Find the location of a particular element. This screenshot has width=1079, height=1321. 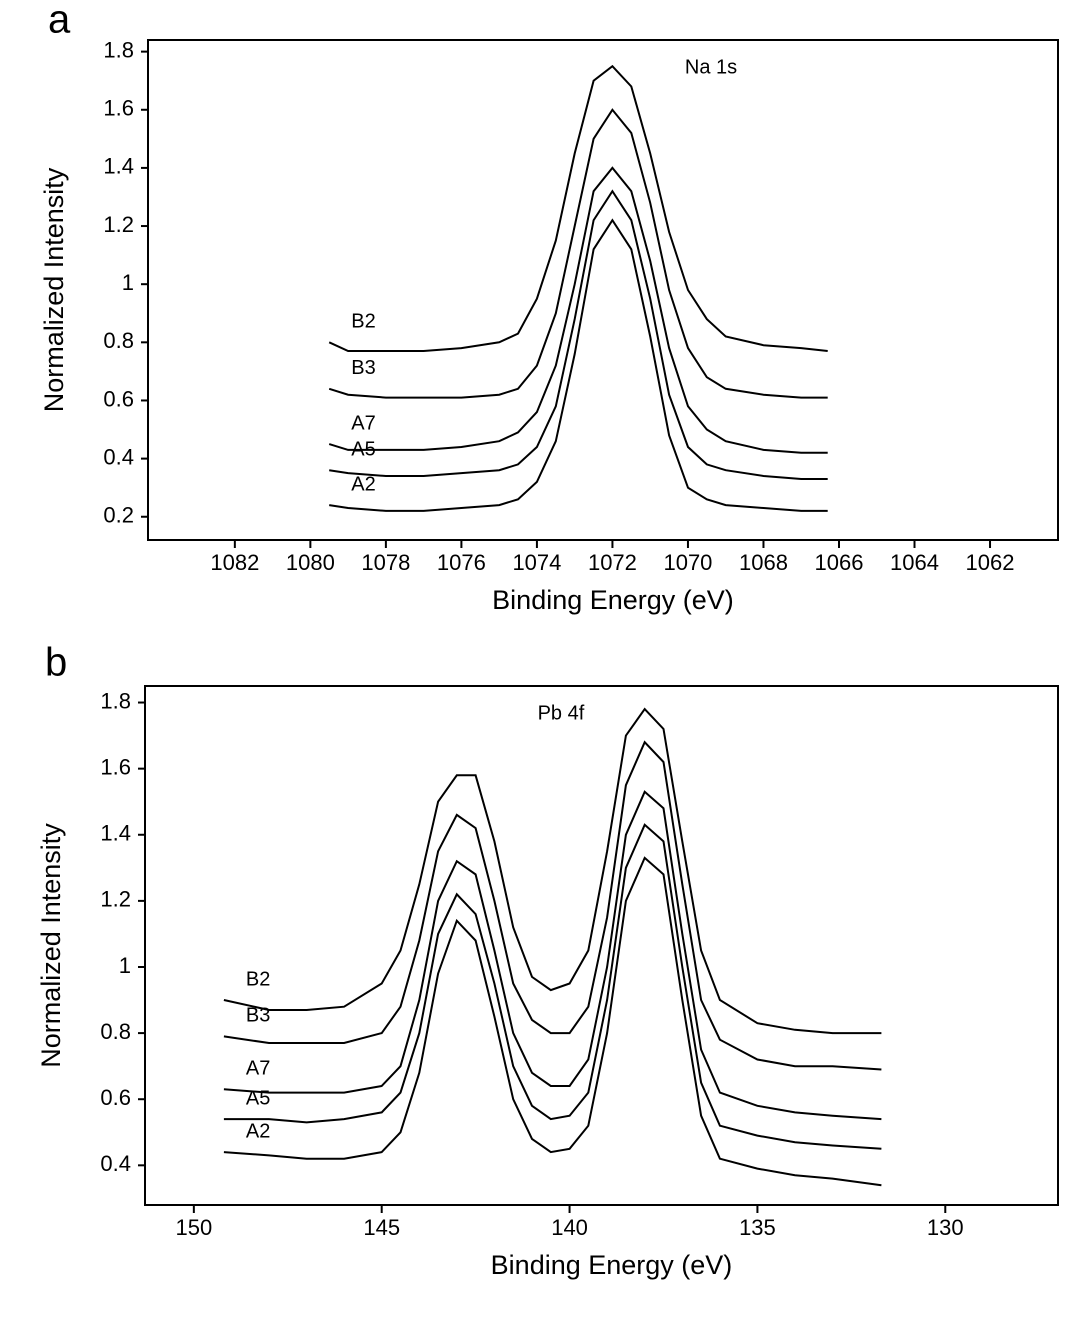

x-tick-label: 140 is located at coordinates (569, 1227).